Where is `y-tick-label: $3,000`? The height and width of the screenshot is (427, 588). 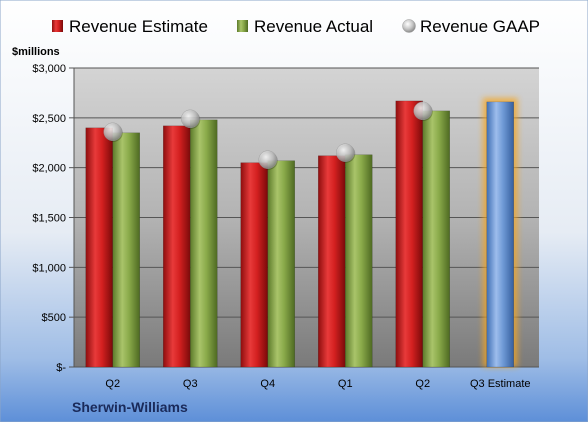 y-tick-label: $3,000 is located at coordinates (49, 69).